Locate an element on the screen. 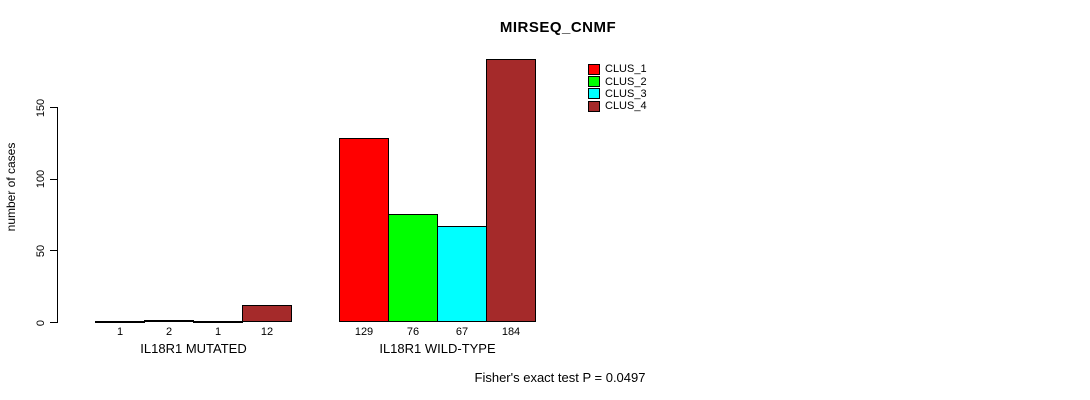 Image resolution: width=1090 pixels, height=400 pixels. bar-clus_2-mutated is located at coordinates (169, 321).